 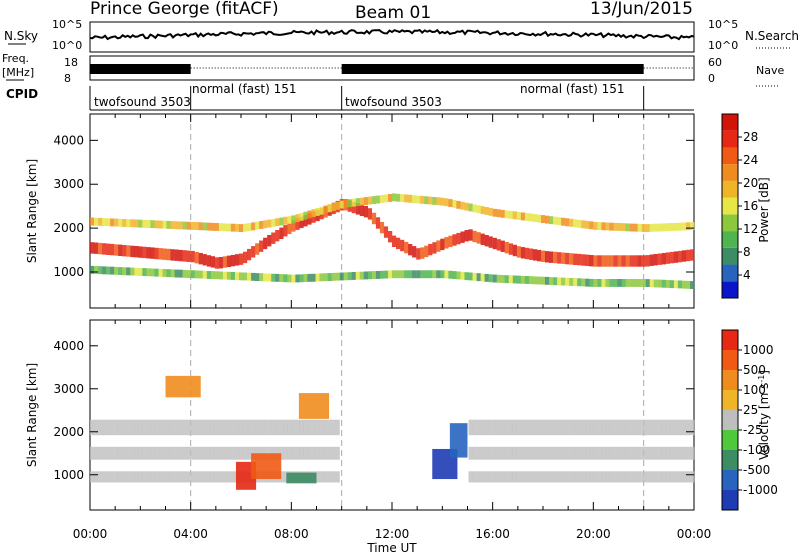 What do you see at coordinates (68, 140) in the screenshot?
I see `y-tick-label: 4000` at bounding box center [68, 140].